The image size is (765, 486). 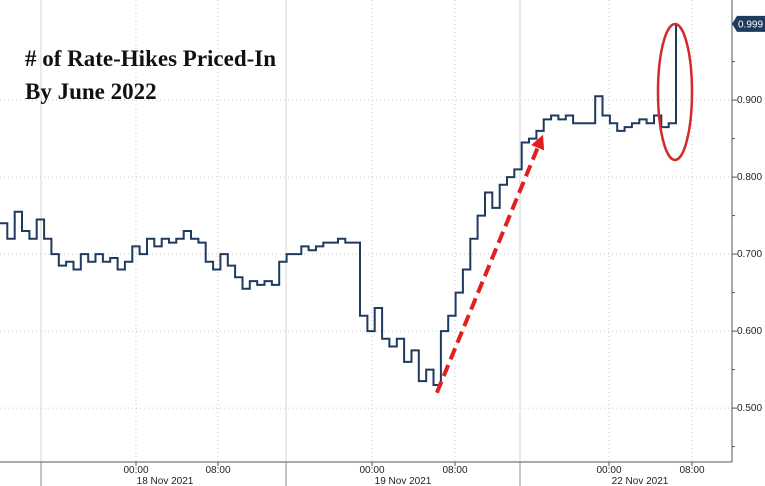 What do you see at coordinates (749, 254) in the screenshot?
I see `y-tick-label: 0.700` at bounding box center [749, 254].